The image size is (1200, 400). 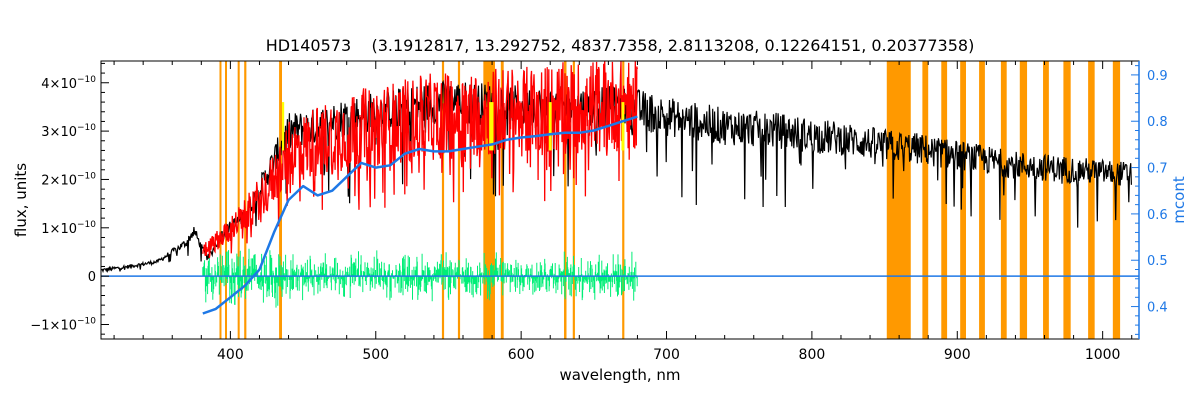 What do you see at coordinates (68, 131) in the screenshot?
I see `y-tick-label: 3×10⁻¹⁰` at bounding box center [68, 131].